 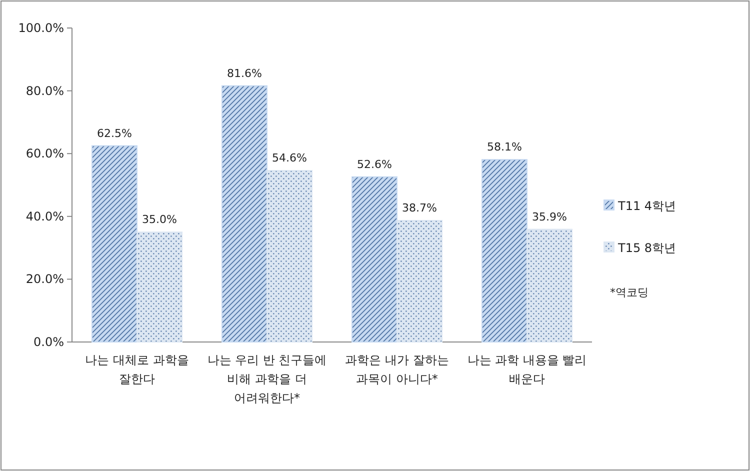 I want to click on x-tick-label: 나는 우리 반 친구들에 비해 과학을 더 어려워한다*, so click(x=267, y=379).